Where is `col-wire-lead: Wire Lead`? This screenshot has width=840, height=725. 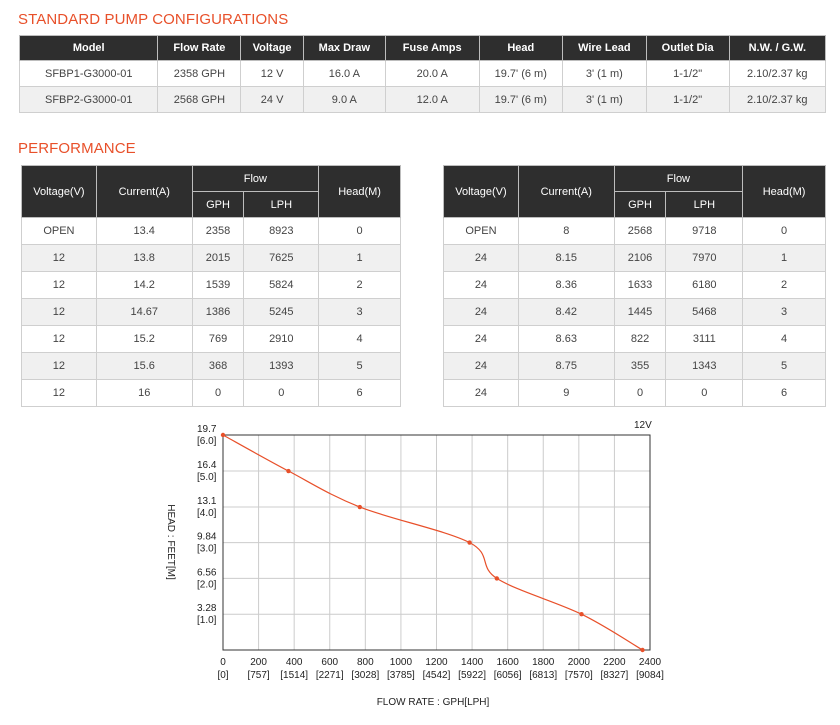 col-wire-lead: Wire Lead is located at coordinates (604, 48).